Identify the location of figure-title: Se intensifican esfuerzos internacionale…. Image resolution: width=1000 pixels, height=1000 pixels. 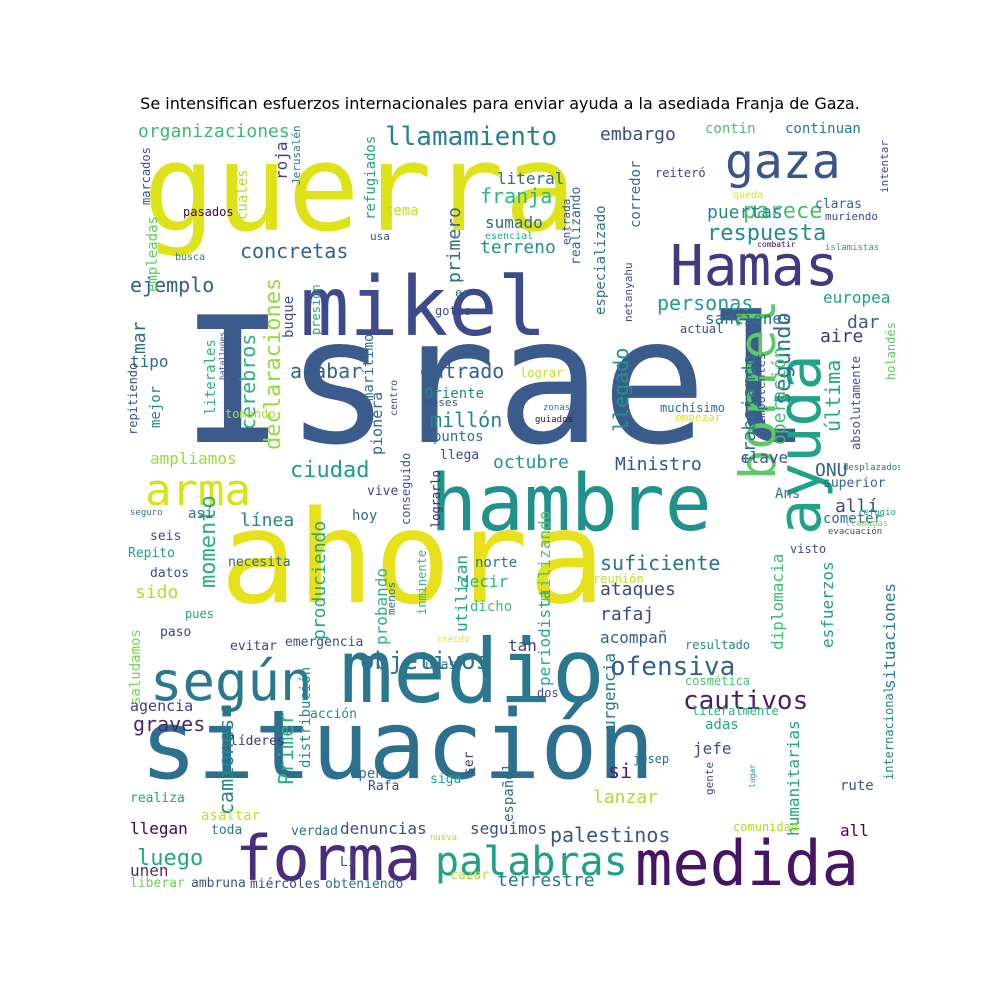
(500, 103).